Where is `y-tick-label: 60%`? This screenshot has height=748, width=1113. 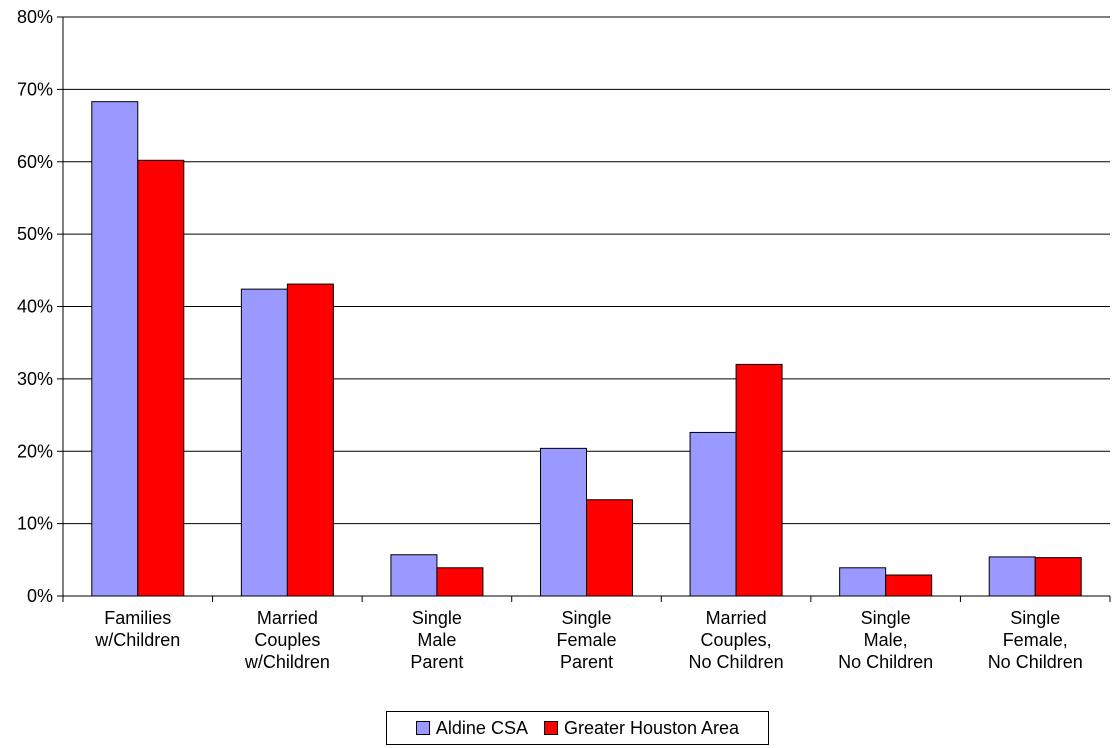
y-tick-label: 60% is located at coordinates (35, 162).